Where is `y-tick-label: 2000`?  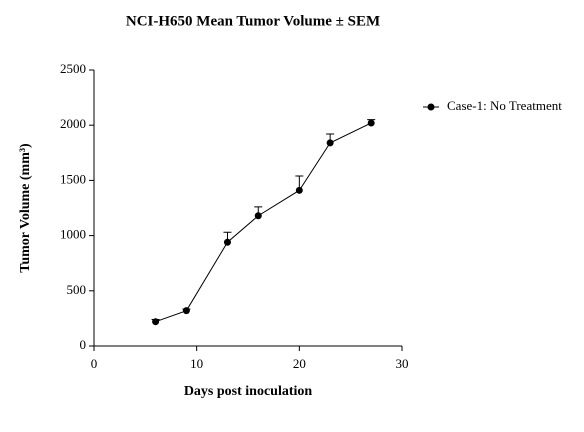
y-tick-label: 2000 is located at coordinates (73, 123).